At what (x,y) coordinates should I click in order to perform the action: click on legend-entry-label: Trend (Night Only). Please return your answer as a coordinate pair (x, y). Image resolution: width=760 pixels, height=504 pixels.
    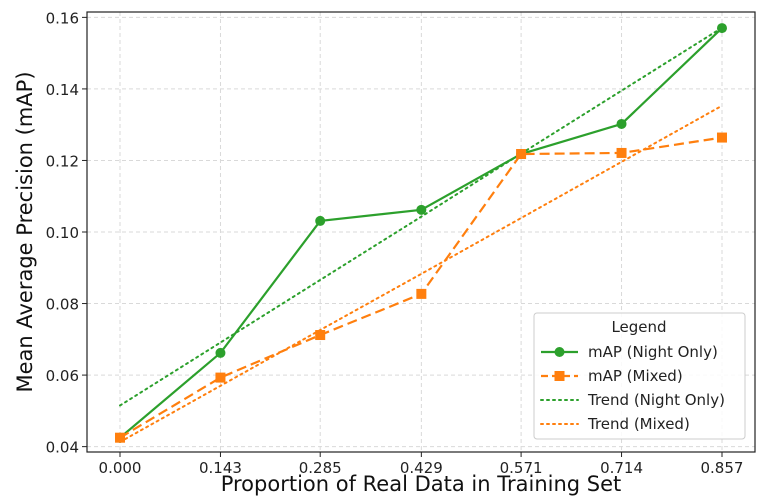
    Looking at the image, I should click on (656, 400).